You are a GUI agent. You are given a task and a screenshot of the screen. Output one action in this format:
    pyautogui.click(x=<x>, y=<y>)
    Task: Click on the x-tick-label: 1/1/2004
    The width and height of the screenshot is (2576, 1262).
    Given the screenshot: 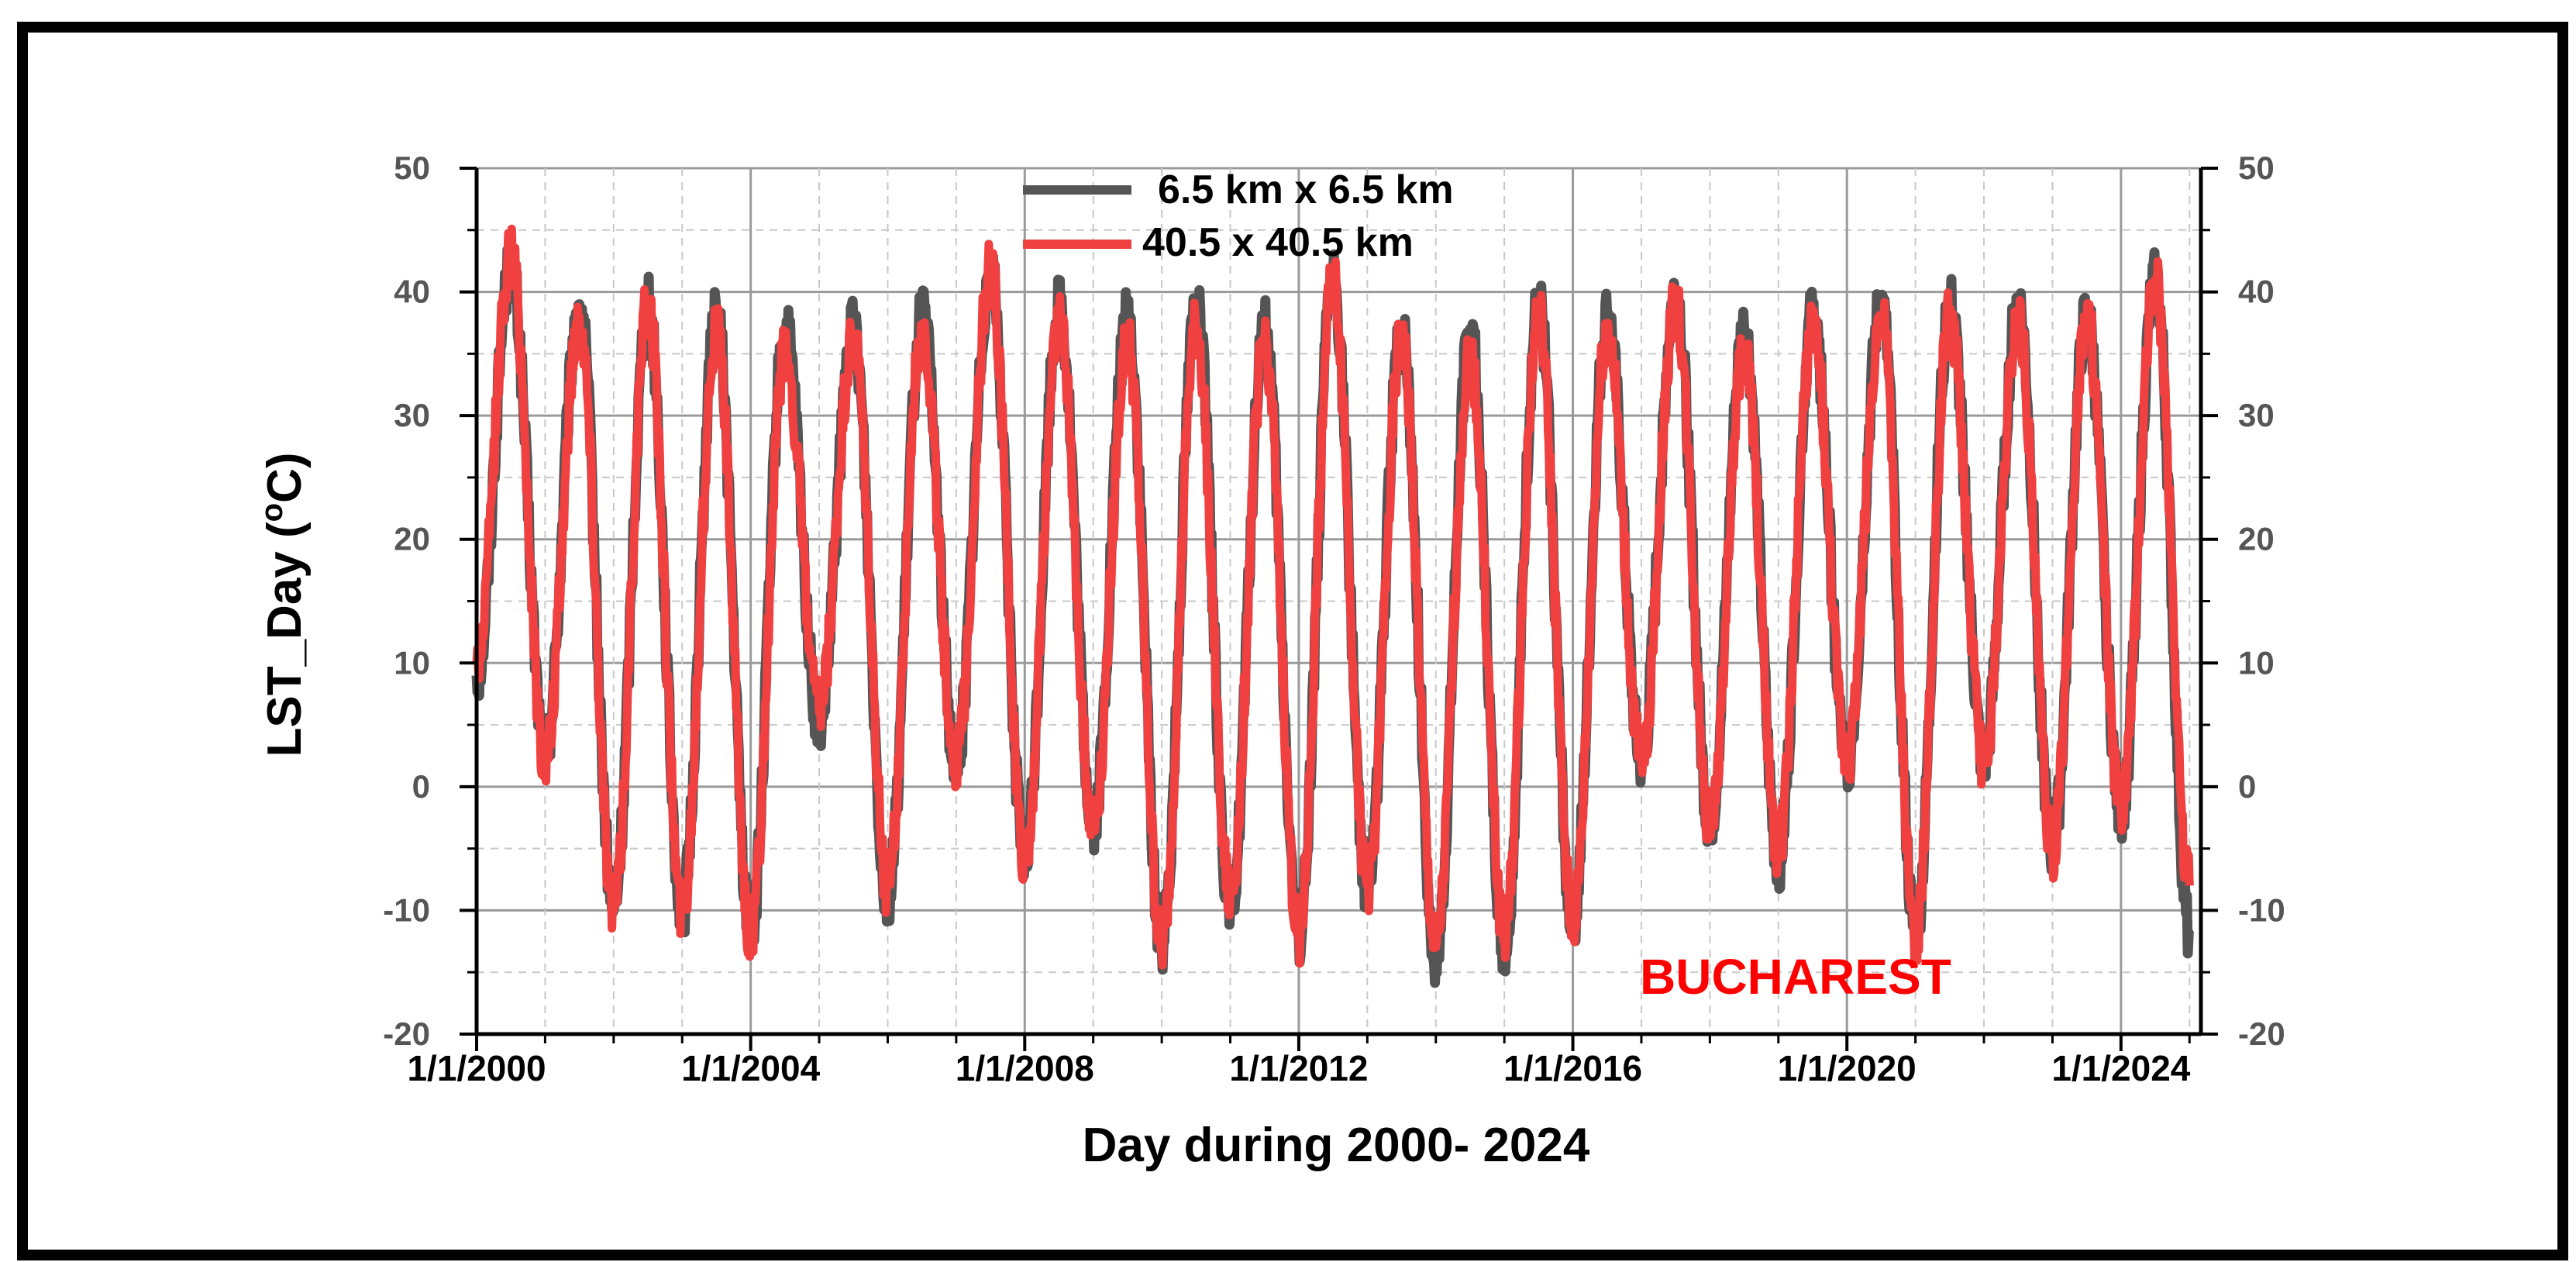 What is the action you would take?
    pyautogui.click(x=750, y=1068)
    